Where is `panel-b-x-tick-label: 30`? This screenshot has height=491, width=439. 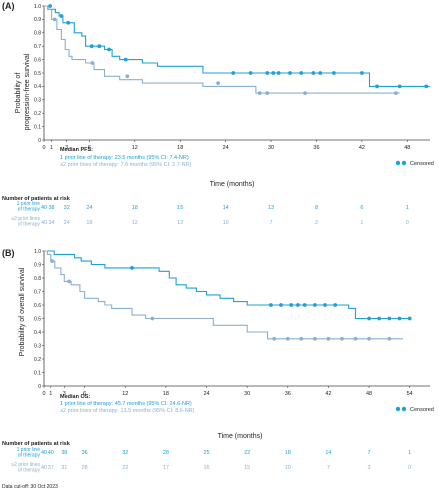
panel-b-x-tick-label: 30 is located at coordinates (247, 394).